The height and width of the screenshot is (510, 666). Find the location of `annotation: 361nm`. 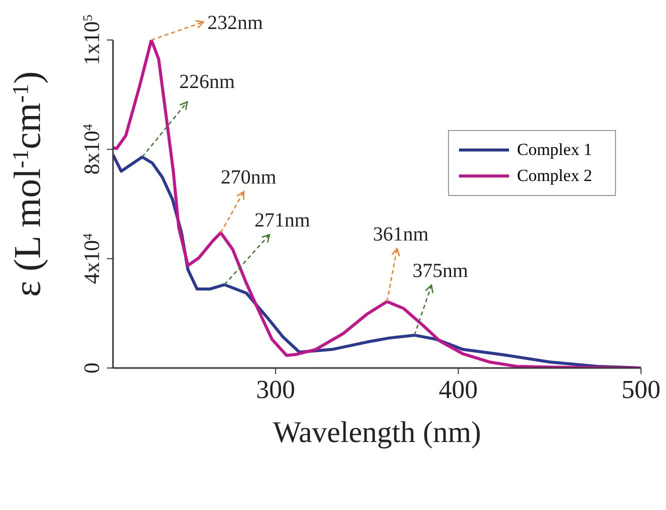

annotation: 361nm is located at coordinates (401, 235).